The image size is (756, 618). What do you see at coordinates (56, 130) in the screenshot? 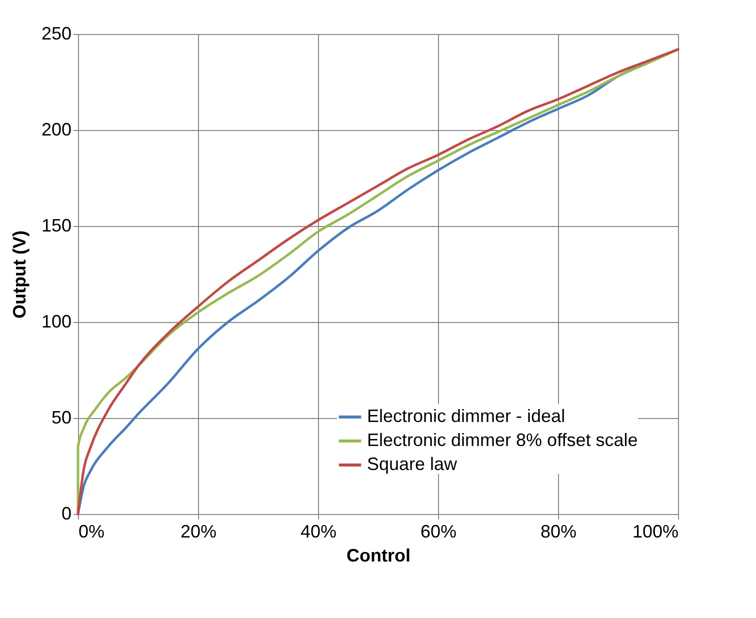
I see `y-tick-label: 200` at bounding box center [56, 130].